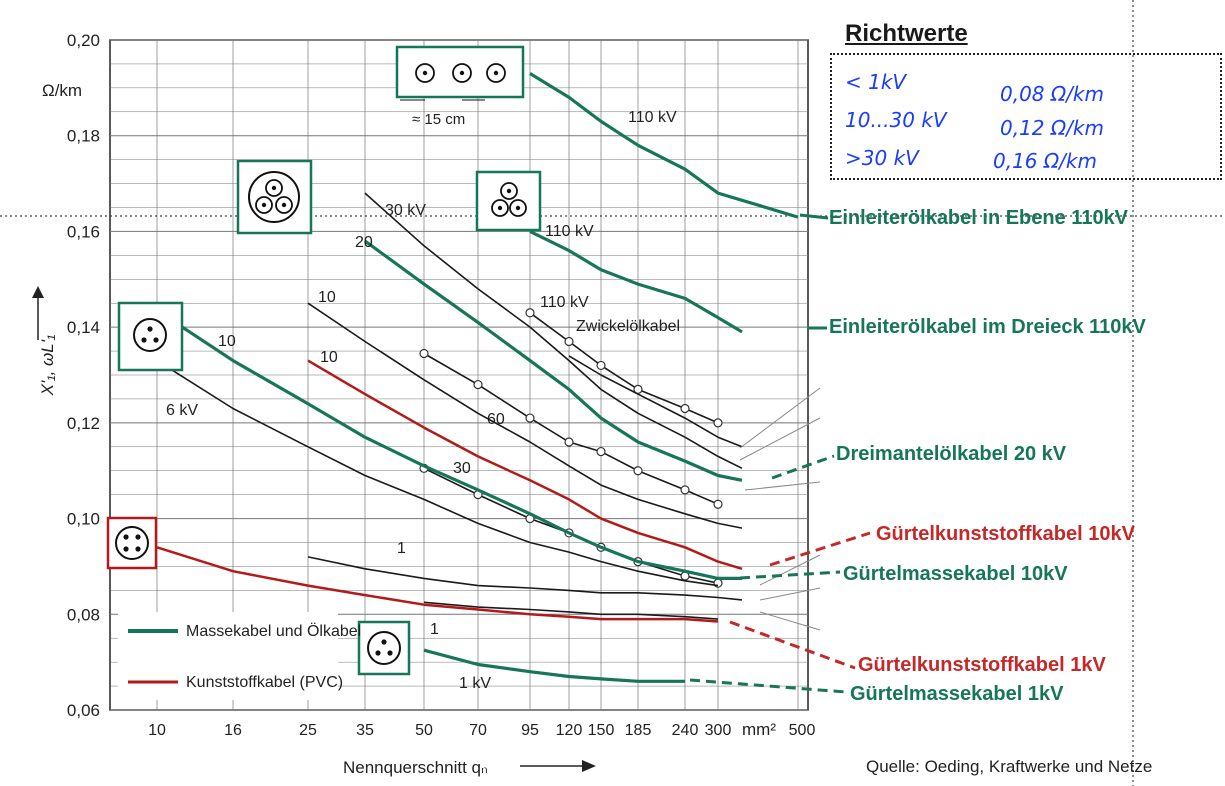 This screenshot has height=786, width=1225. I want to click on x-tick-label: 185, so click(638, 730).